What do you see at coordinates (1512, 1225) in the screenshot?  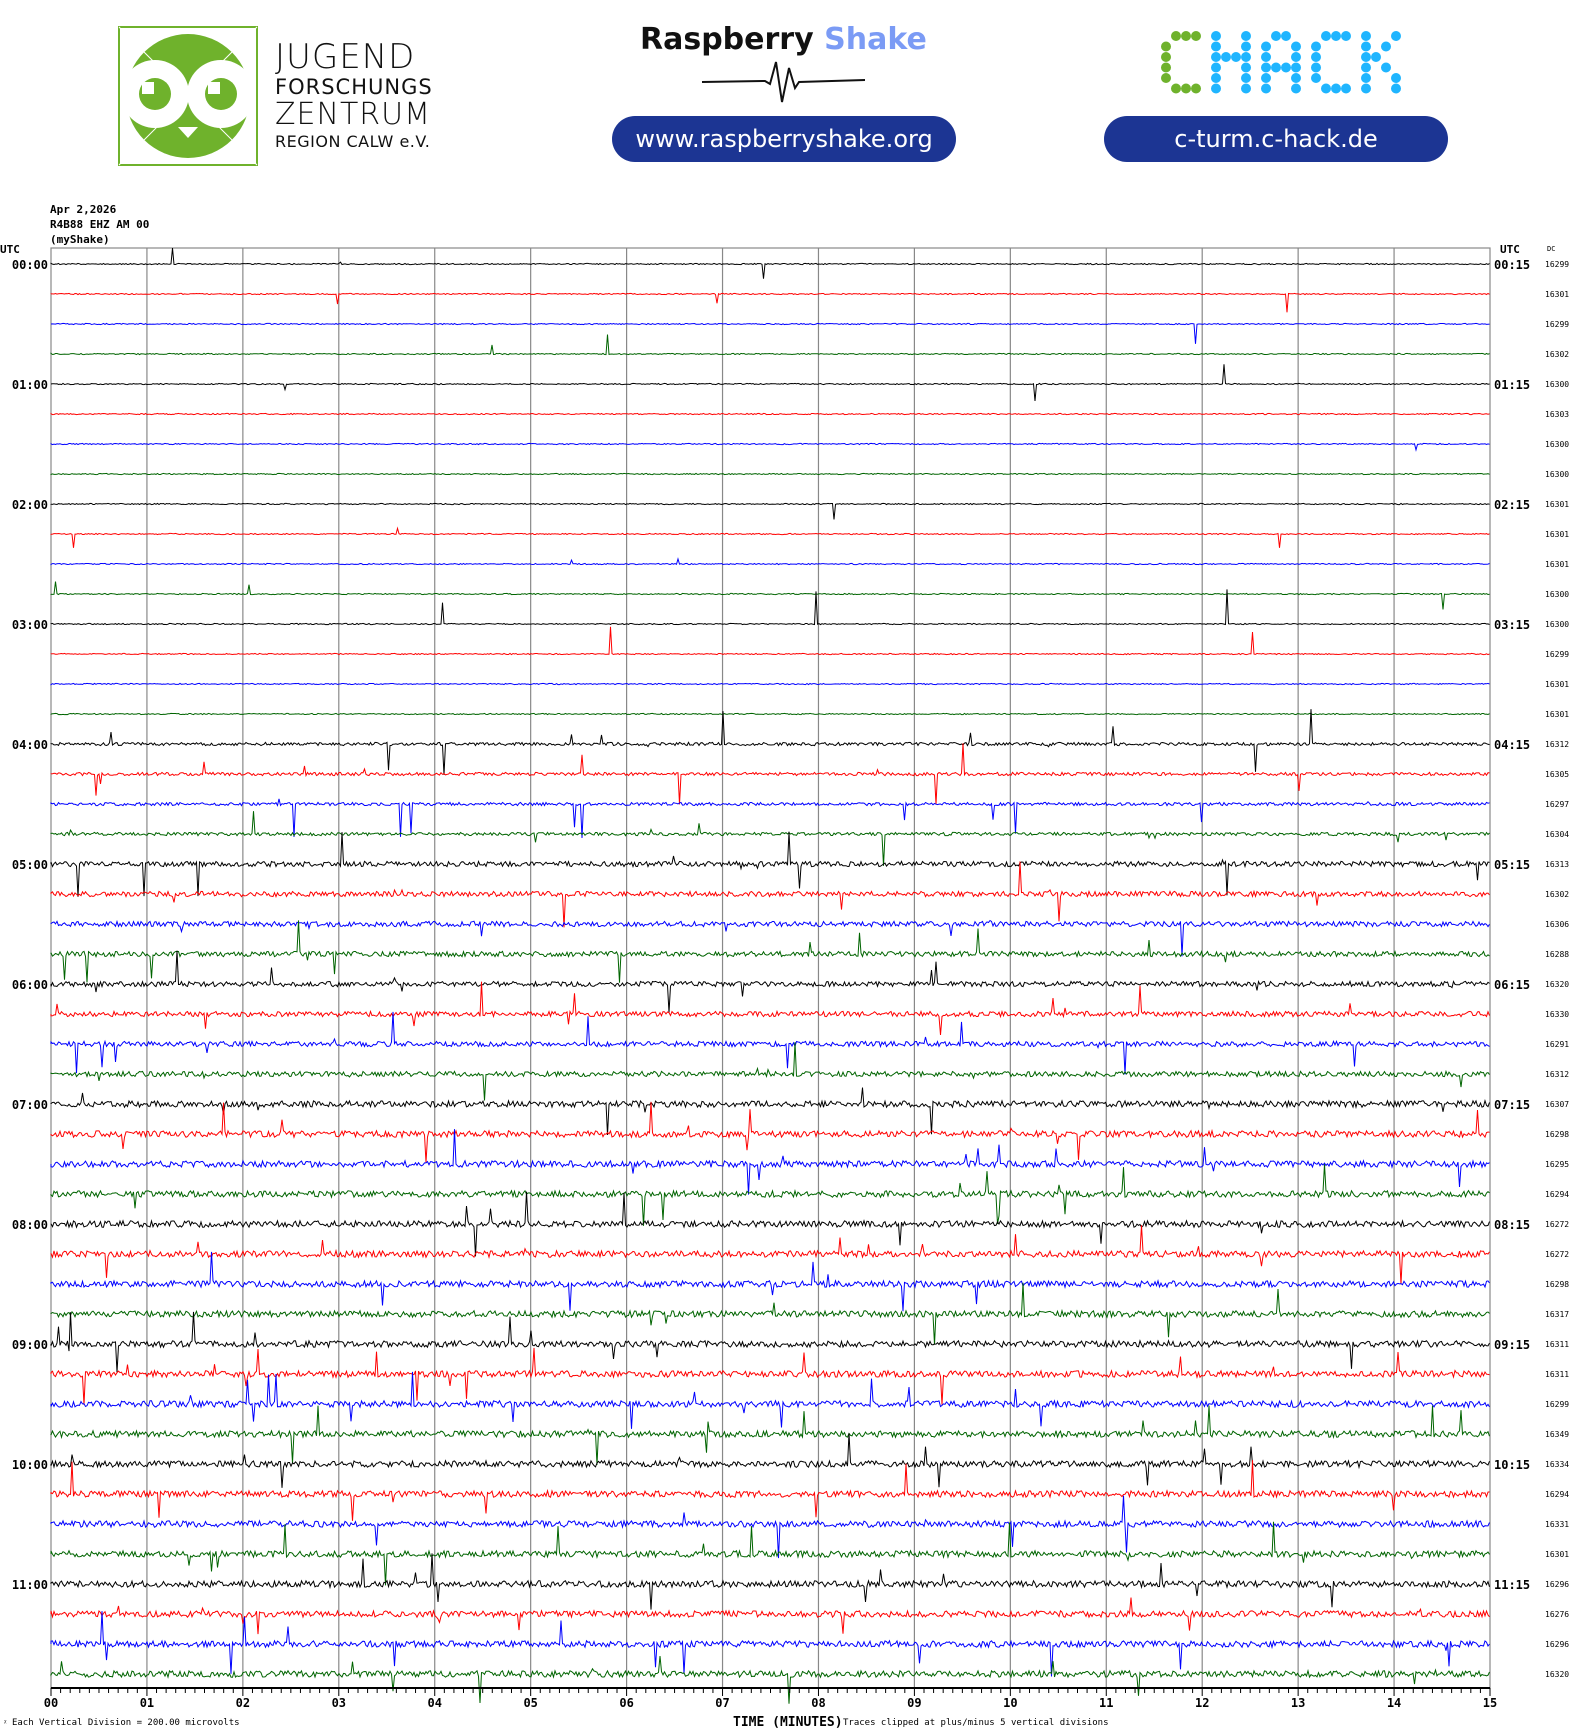 I see `right-time-label: 08:15` at bounding box center [1512, 1225].